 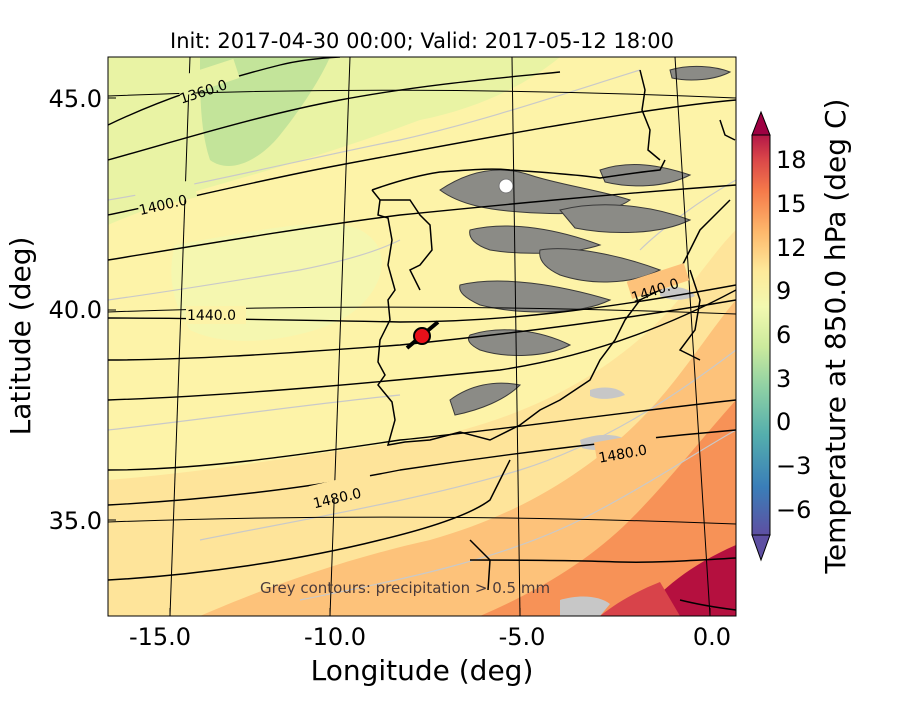 What do you see at coordinates (75, 99) in the screenshot?
I see `y-tick-label: 45.0` at bounding box center [75, 99].